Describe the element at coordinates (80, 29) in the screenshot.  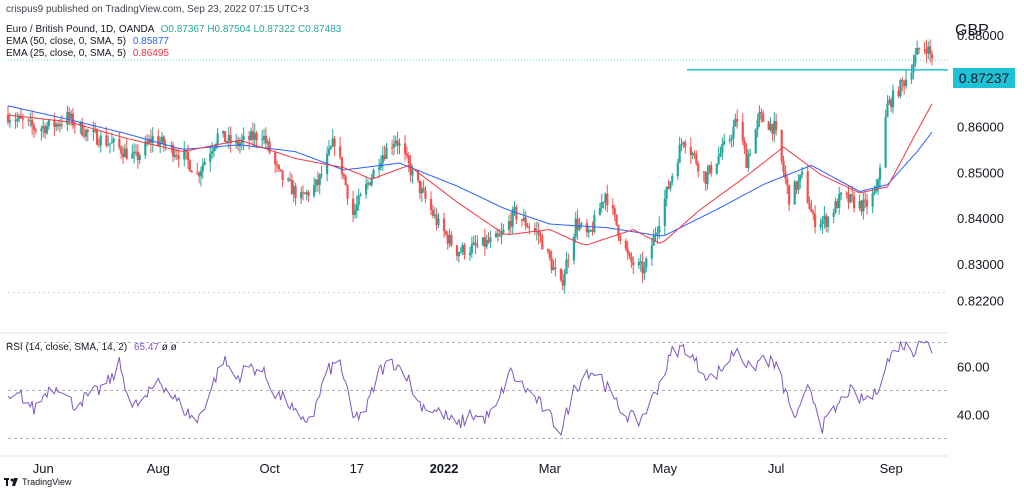
I see `symbol-name: Euro / British Pound, 1D, OANDA` at that location.